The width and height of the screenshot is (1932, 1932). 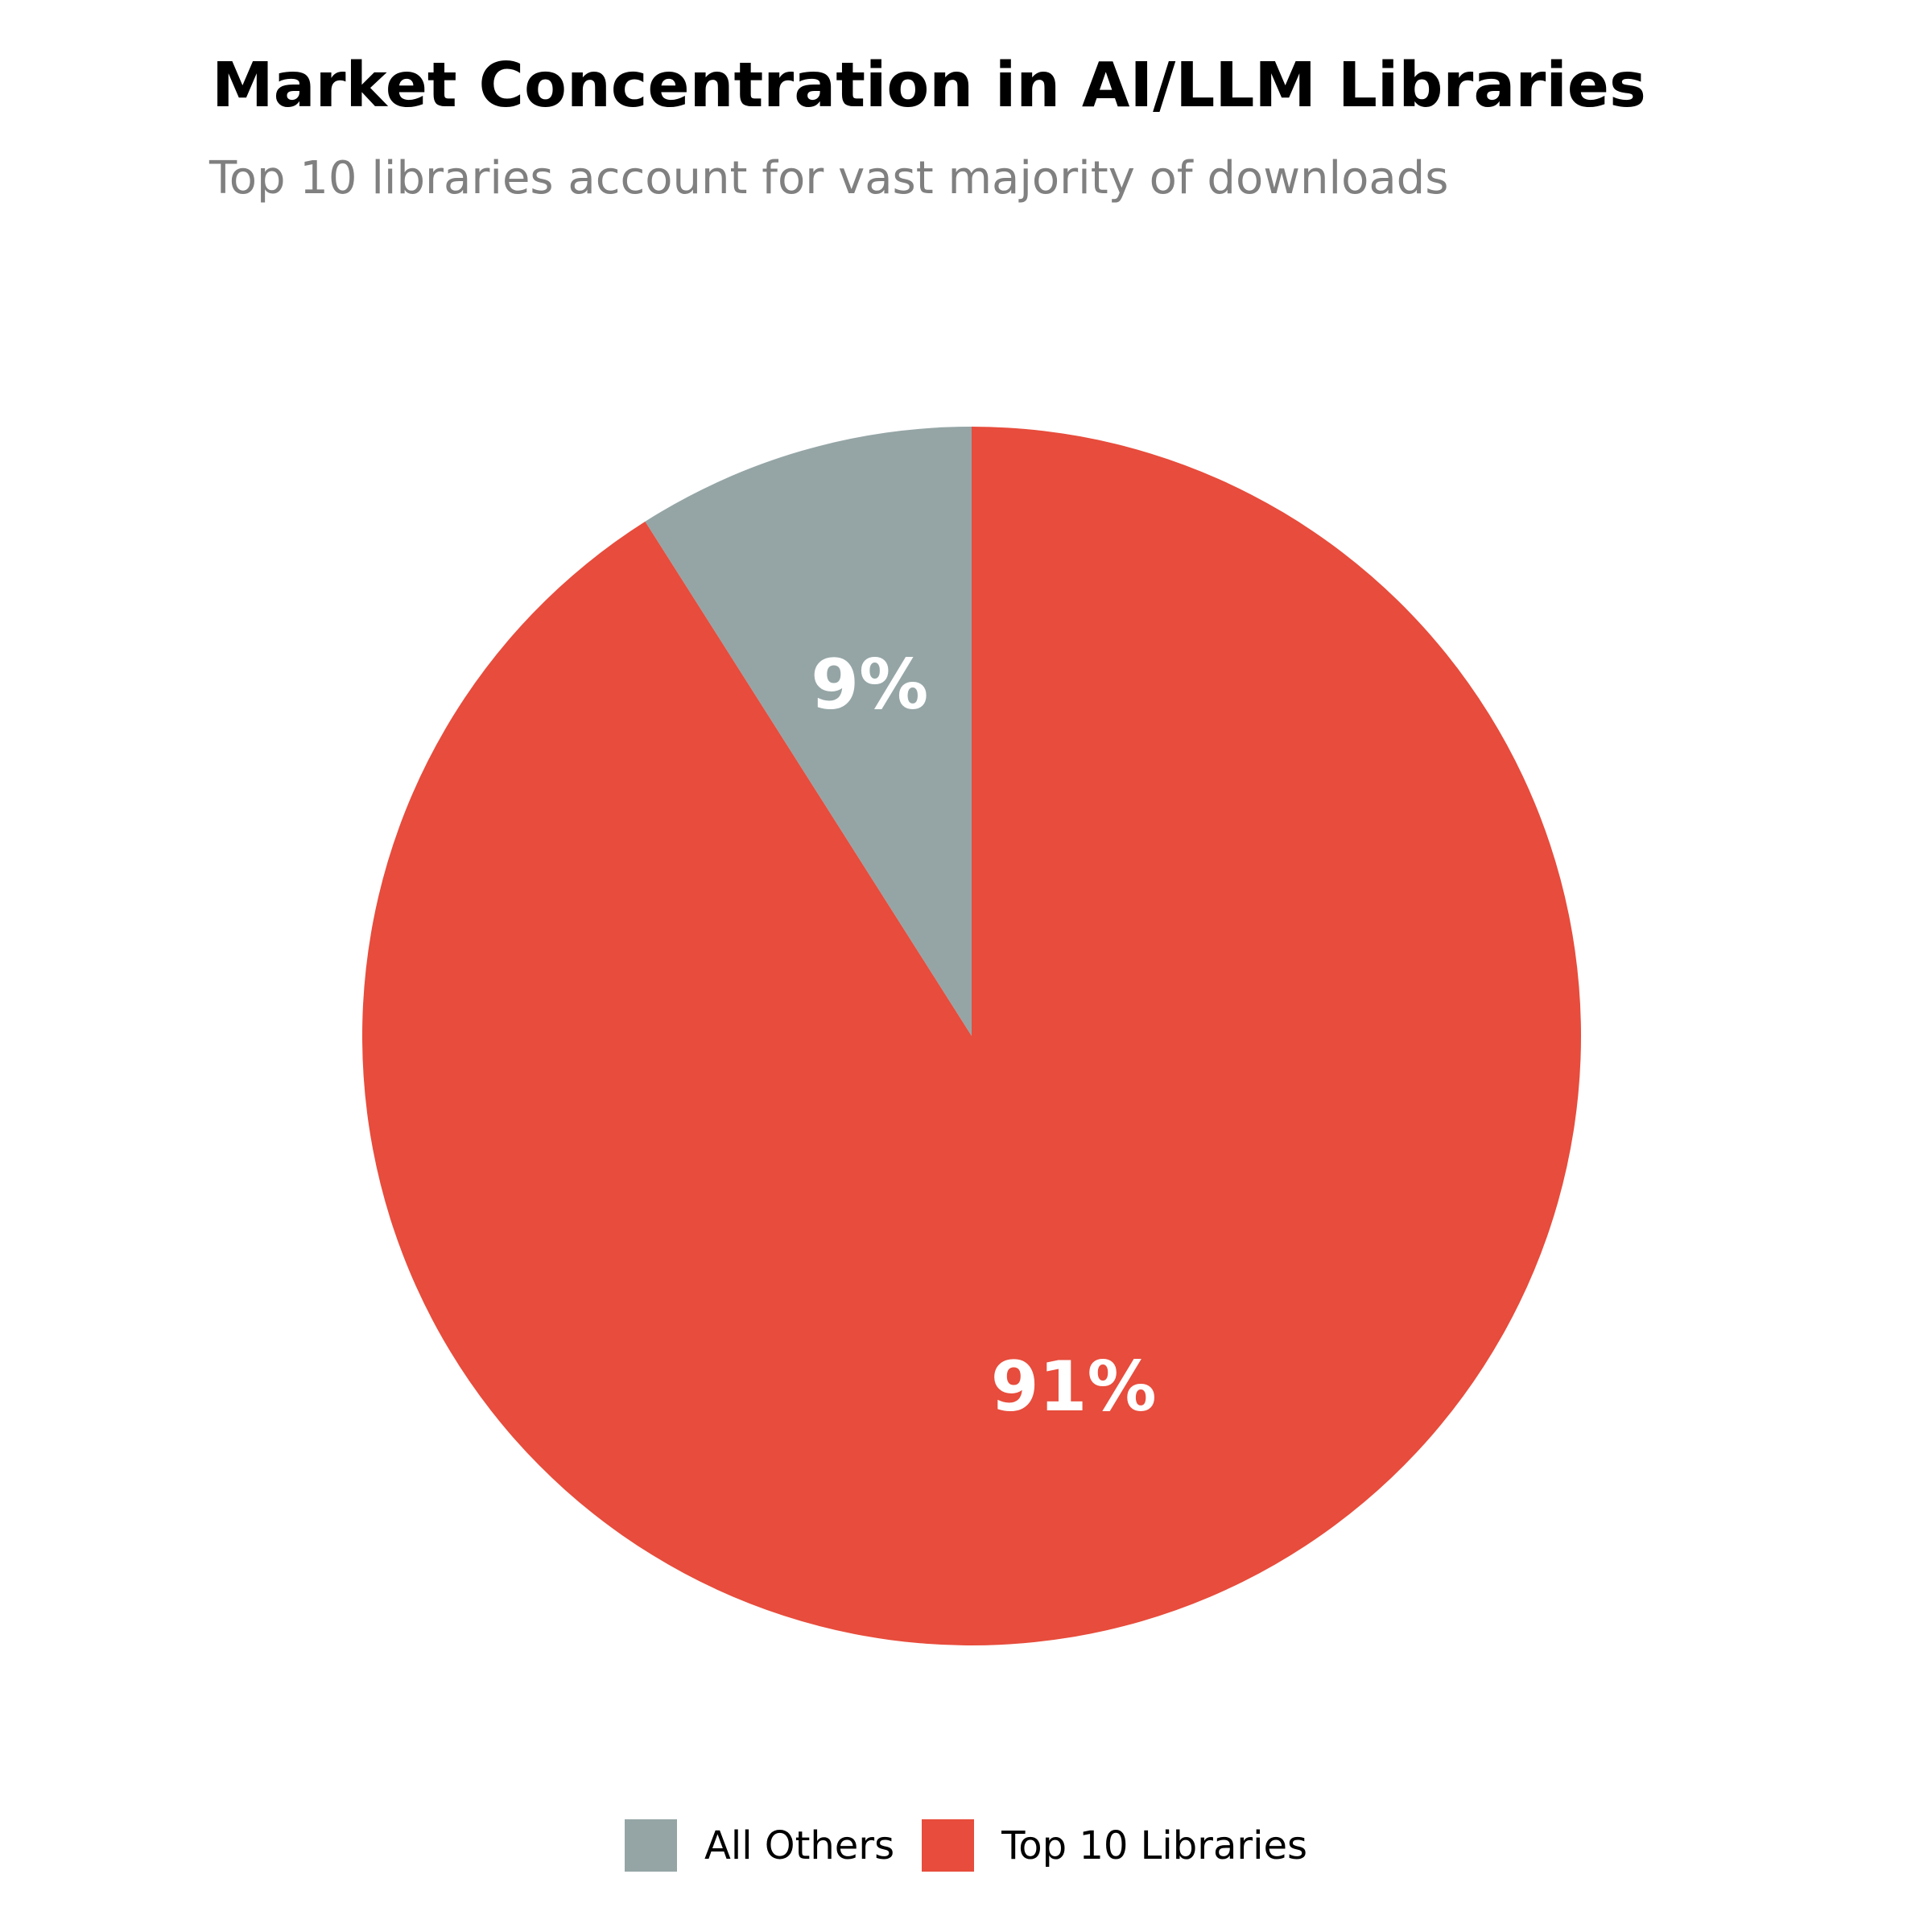 What do you see at coordinates (983, 1036) in the screenshot?
I see `pie-slice-labels: 9% 91%` at bounding box center [983, 1036].